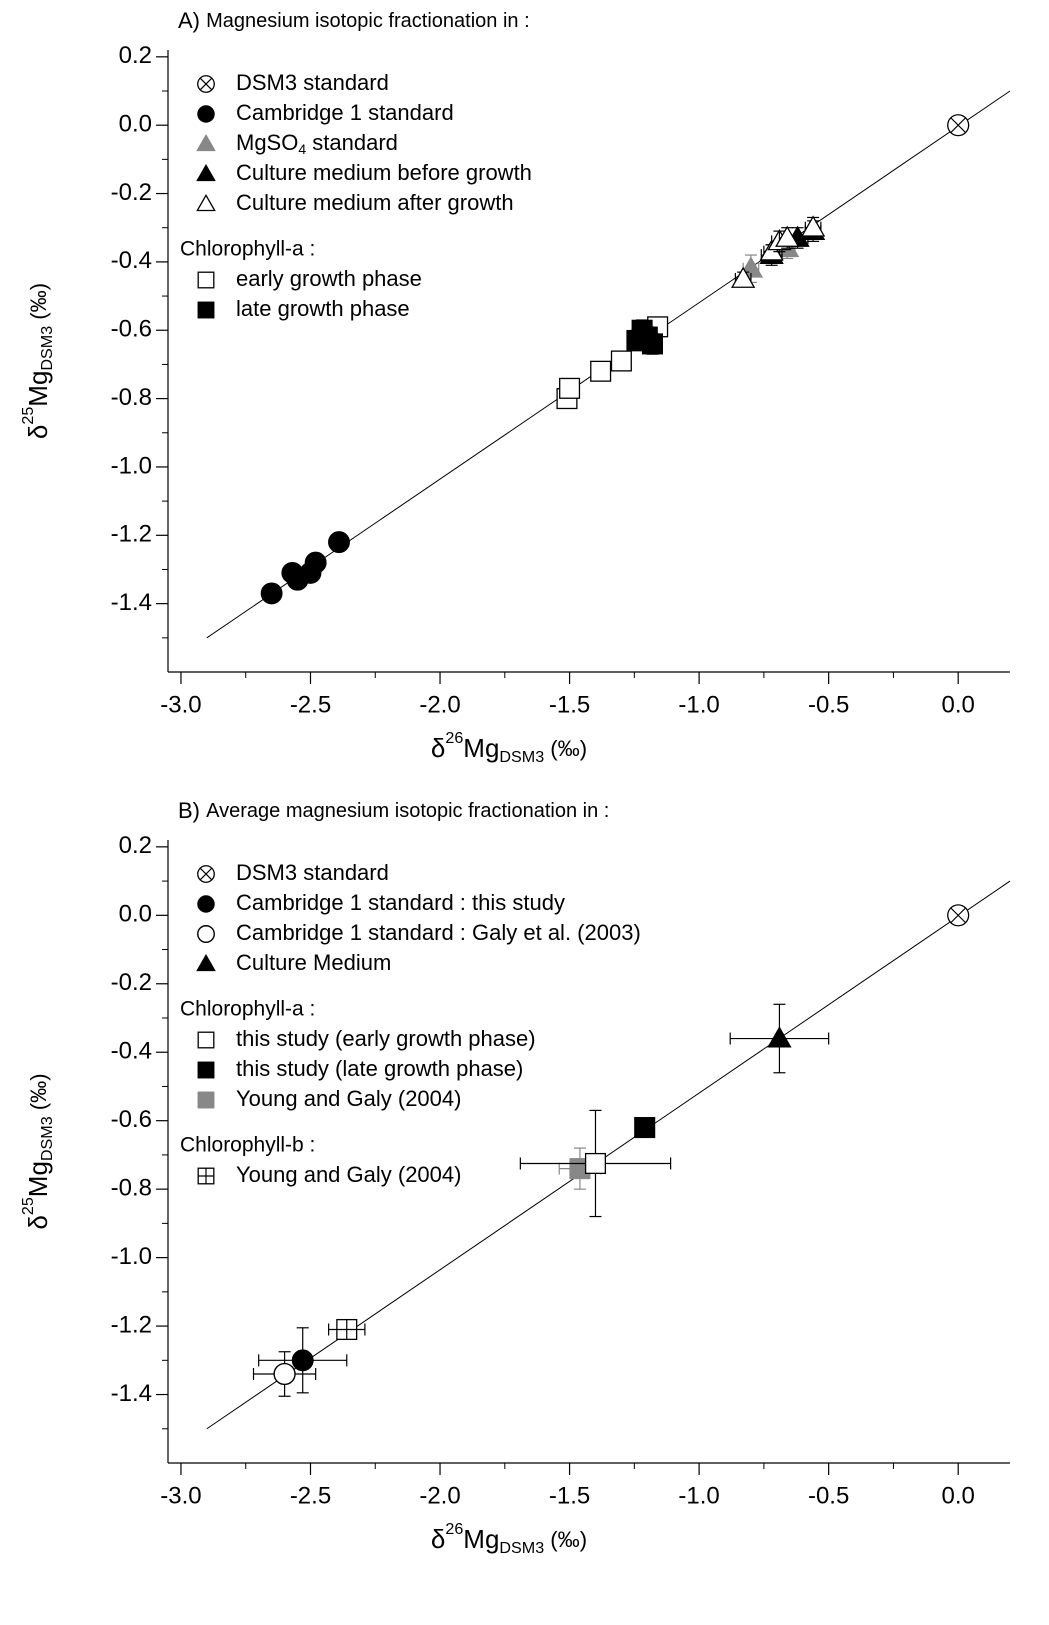 The width and height of the screenshot is (1049, 1625). Describe the element at coordinates (192, 20) in the screenshot. I see `chart-title-prefix: A)` at that location.